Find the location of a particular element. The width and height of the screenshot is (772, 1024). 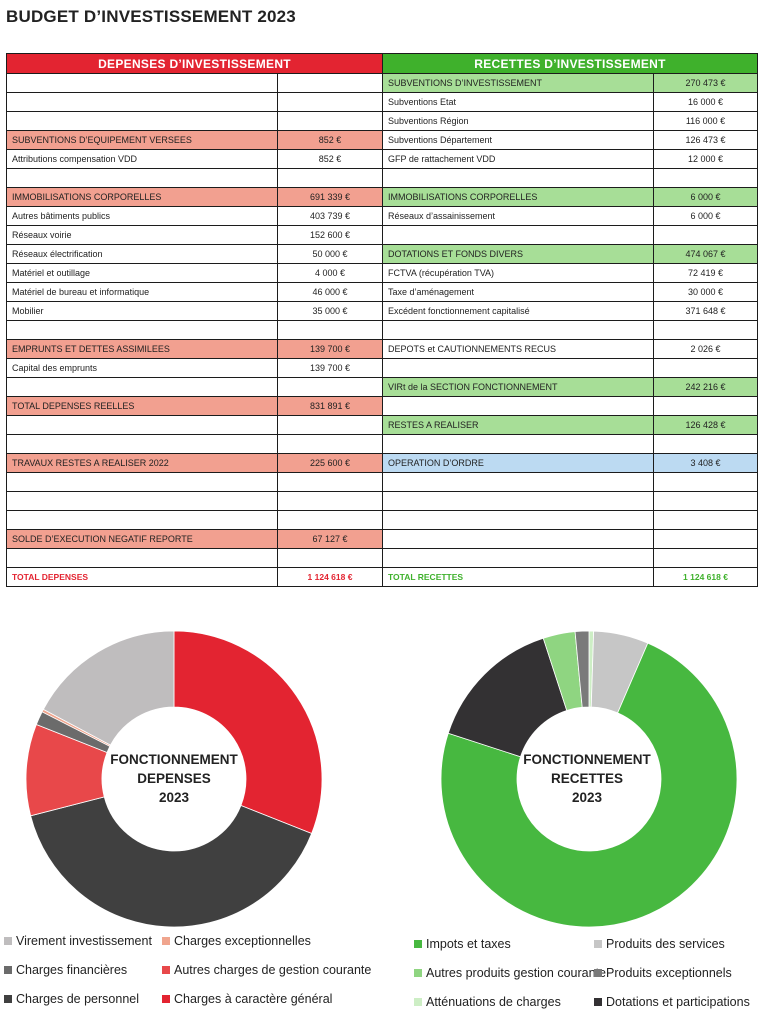

recettes-row-label: Taxe d’aménagement is located at coordinates (518, 292).